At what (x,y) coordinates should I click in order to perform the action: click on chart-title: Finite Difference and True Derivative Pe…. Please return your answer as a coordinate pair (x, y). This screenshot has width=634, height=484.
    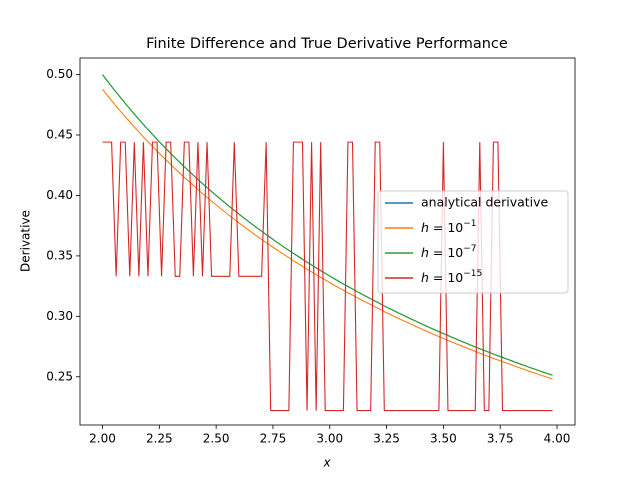
    Looking at the image, I should click on (327, 44).